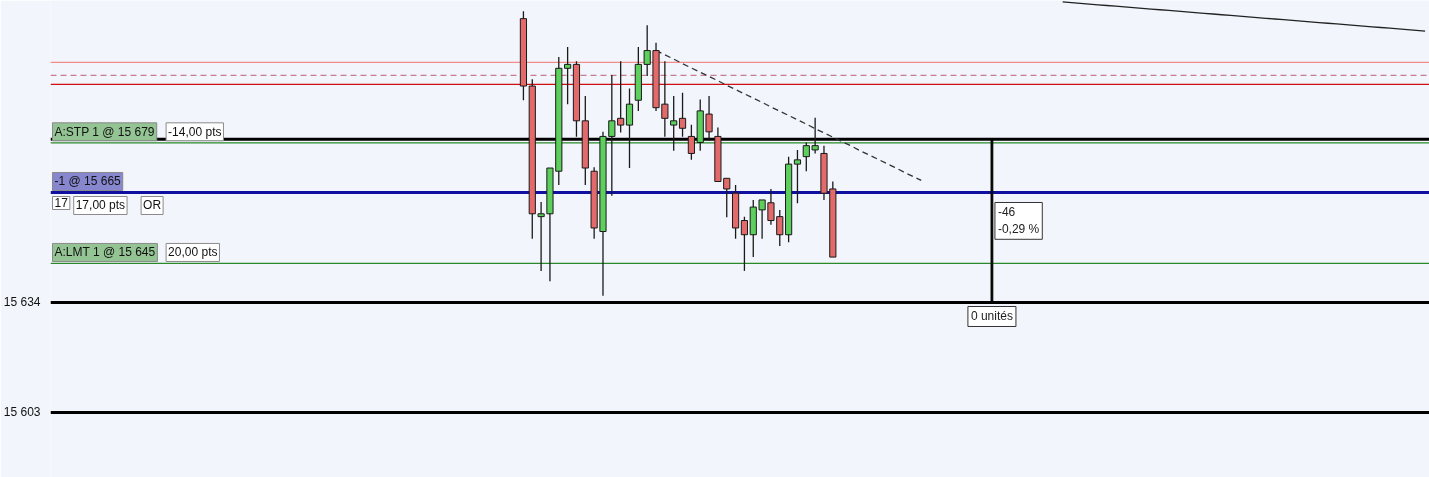  What do you see at coordinates (195, 131) in the screenshot?
I see `annotation: -14,00 pts` at bounding box center [195, 131].